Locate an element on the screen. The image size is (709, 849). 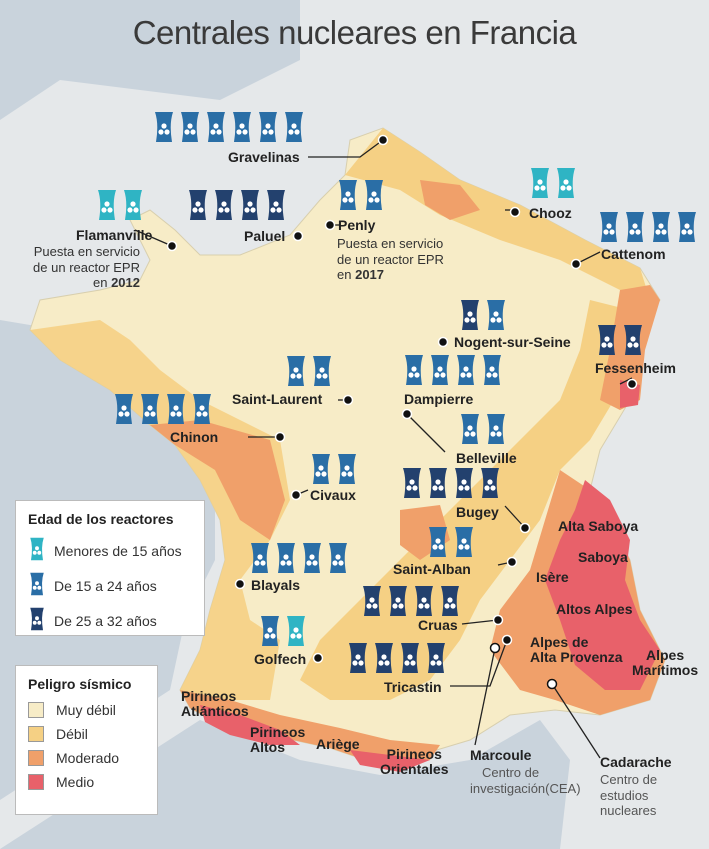
label-chooz: Chooz is located at coordinates (550, 213).